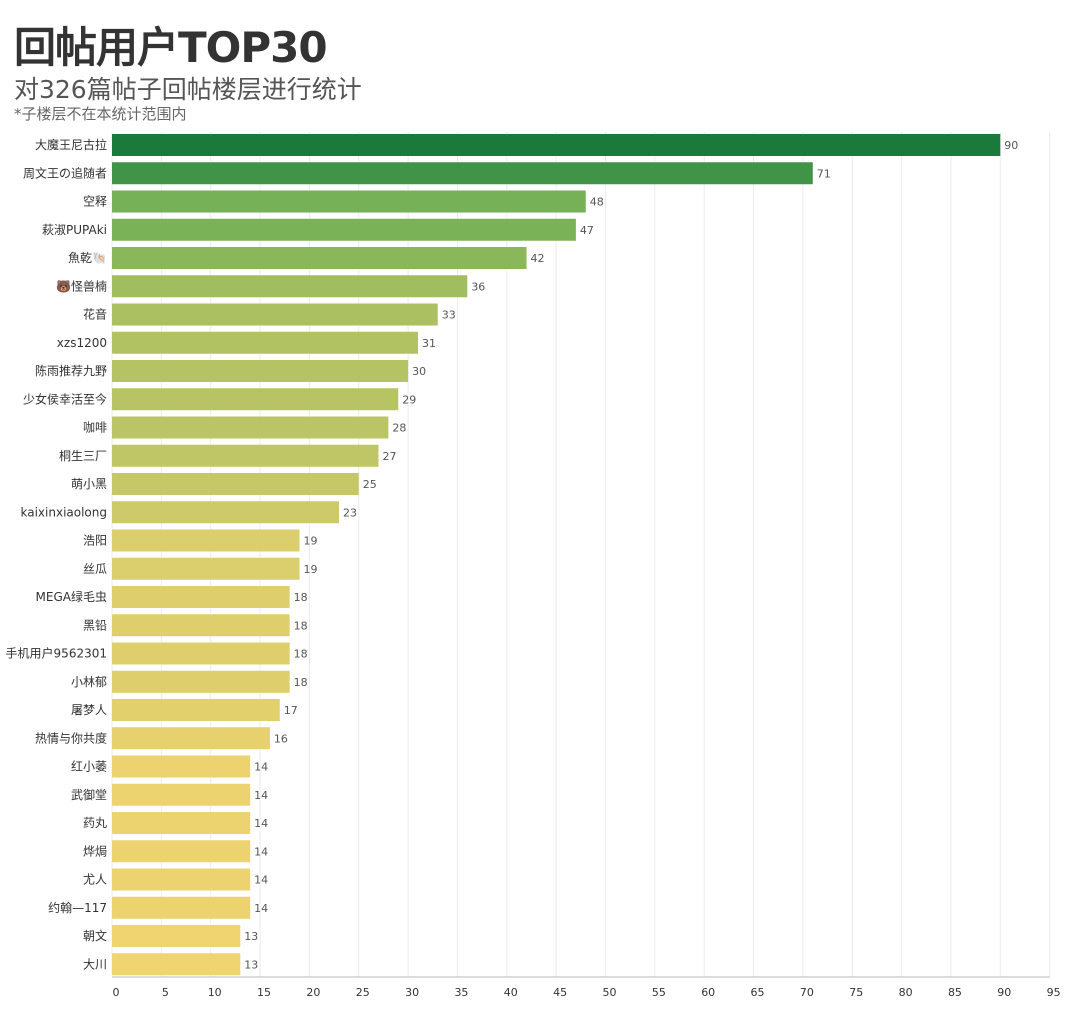  I want to click on x-tick-label: 55, so click(659, 992).